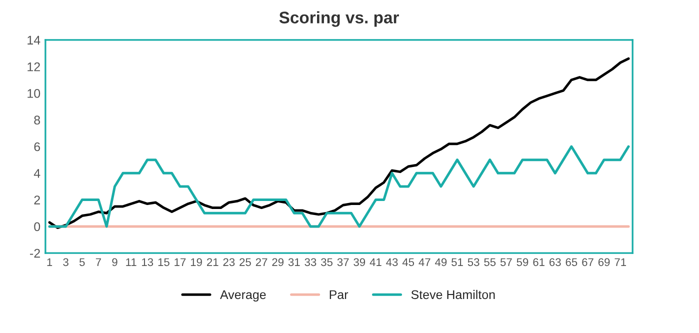  I want to click on x-tick-label: 61, so click(538, 262).